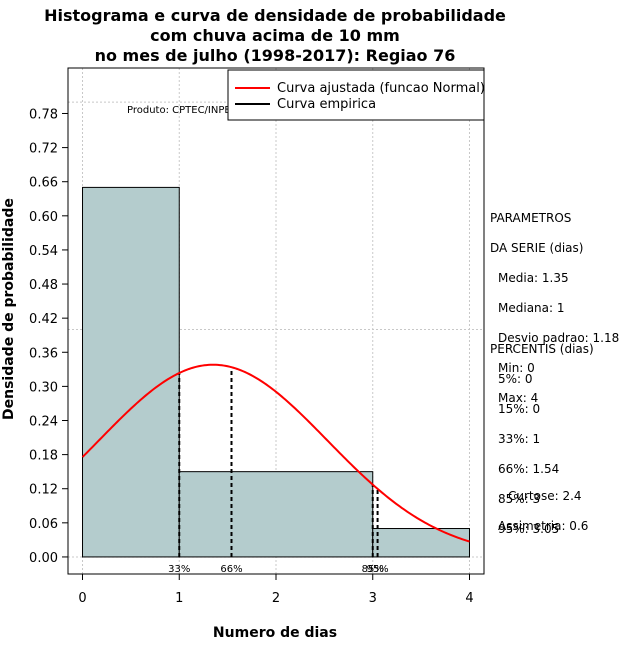  I want to click on percentis-header: PERCENTIS (dias), so click(542, 349).